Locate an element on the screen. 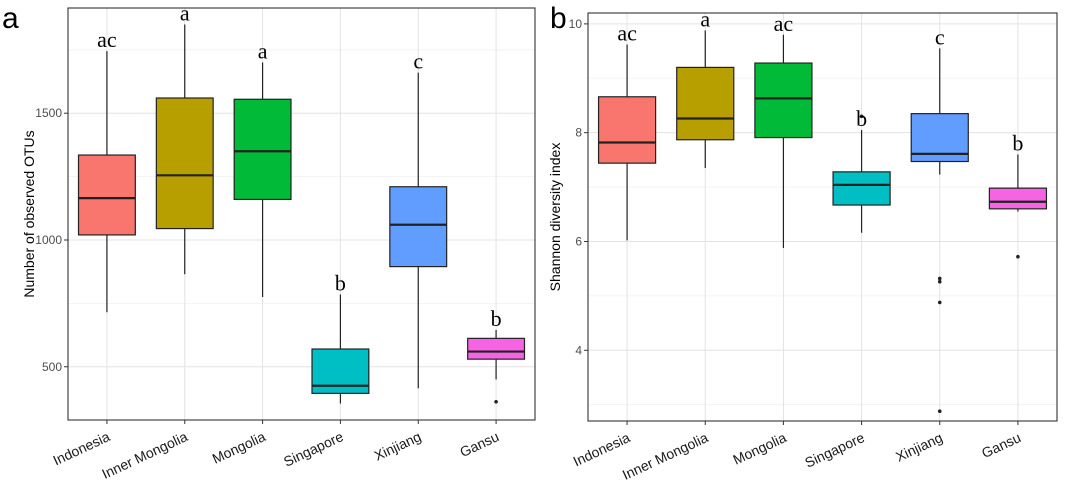 The width and height of the screenshot is (1080, 494). y-tick-label: 6 is located at coordinates (578, 241).